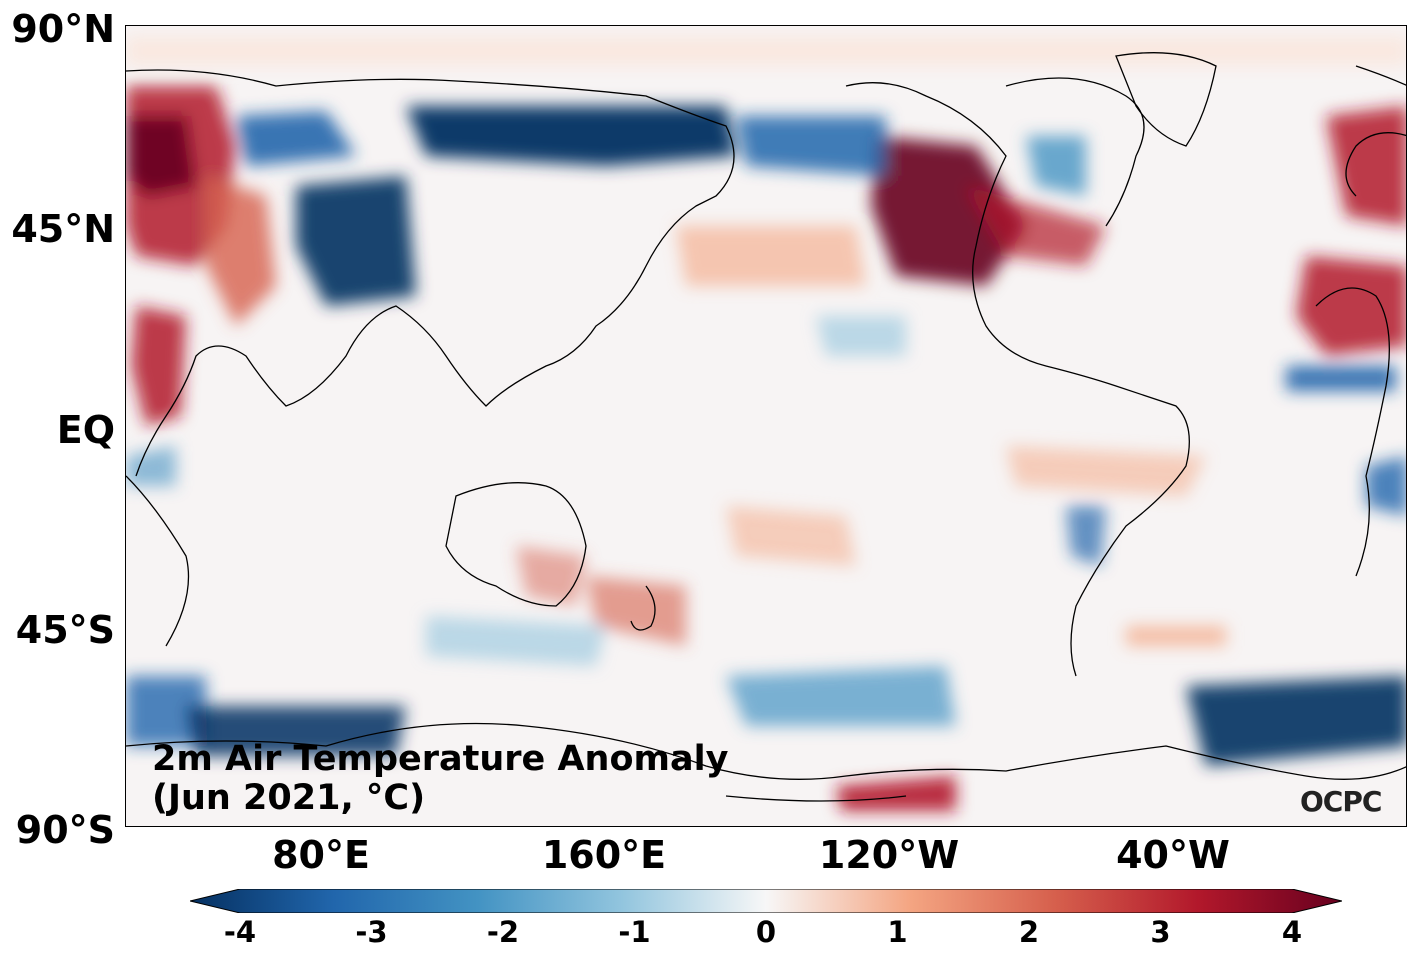 This screenshot has width=1415, height=961. Describe the element at coordinates (440, 759) in the screenshot. I see `map-title-line1: 2m Air Temperature Anomaly` at that location.